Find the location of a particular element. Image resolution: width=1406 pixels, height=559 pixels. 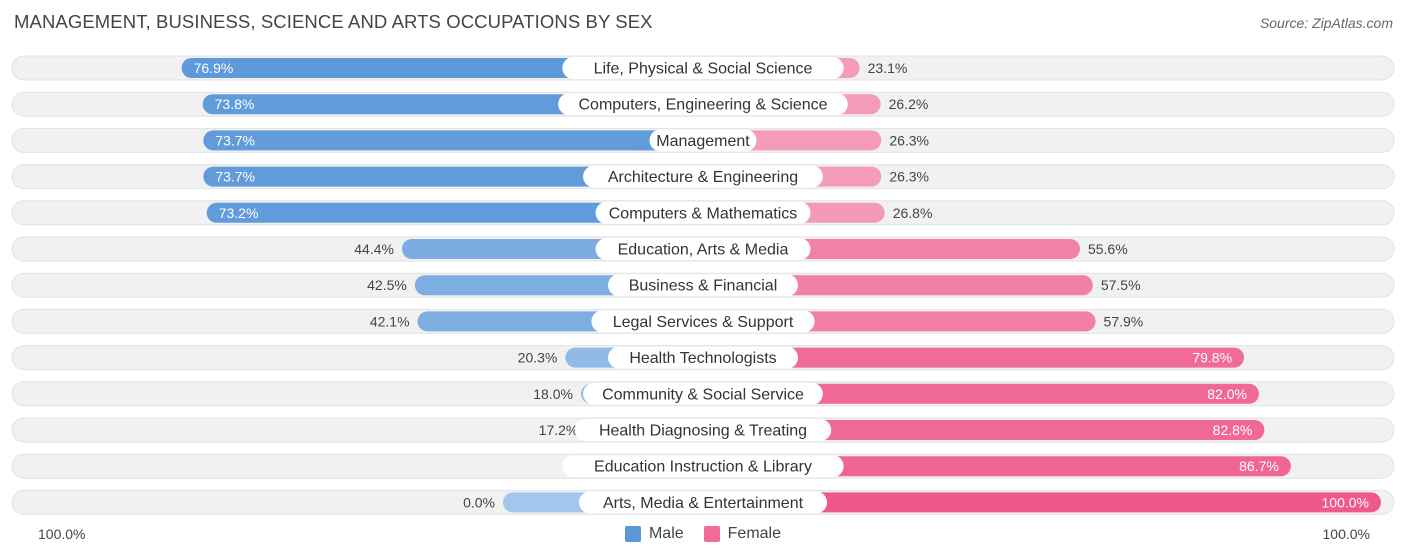

male-value-label: 42.5% is located at coordinates (387, 285).